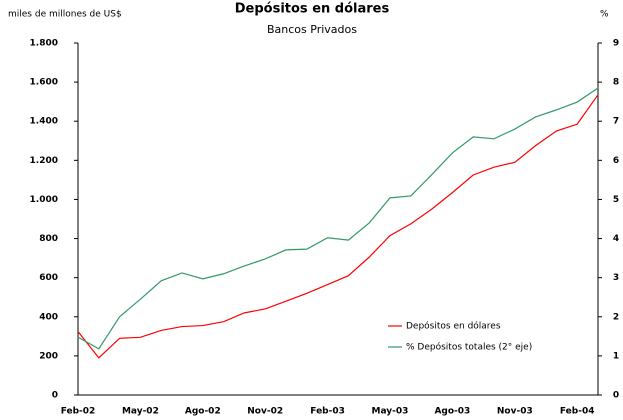  I want to click on x-tick-label: Nov-02, so click(265, 412).